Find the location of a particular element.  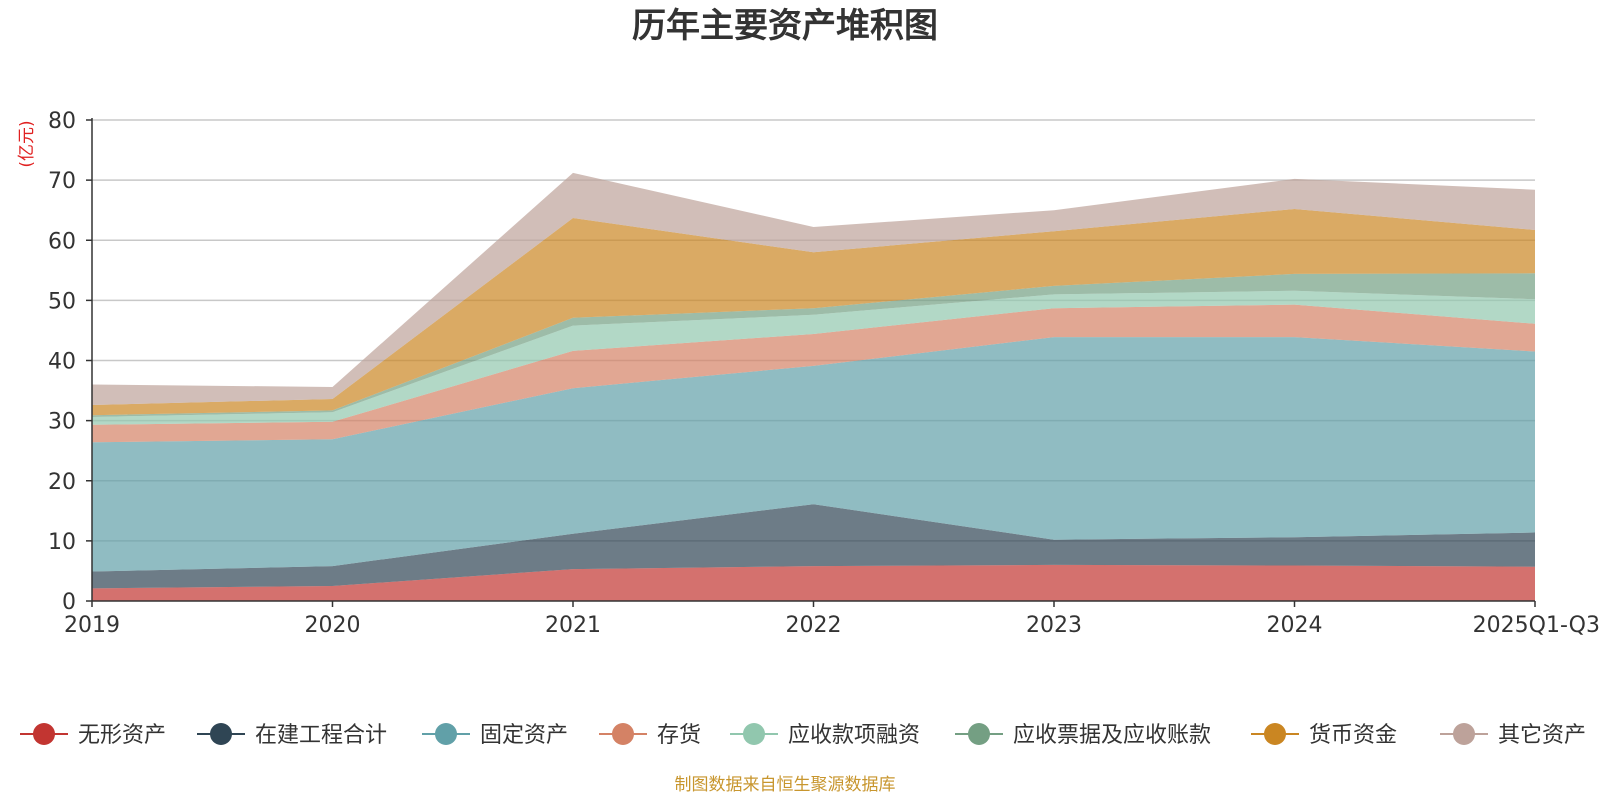

y-tick-label: 40 is located at coordinates (62, 362).